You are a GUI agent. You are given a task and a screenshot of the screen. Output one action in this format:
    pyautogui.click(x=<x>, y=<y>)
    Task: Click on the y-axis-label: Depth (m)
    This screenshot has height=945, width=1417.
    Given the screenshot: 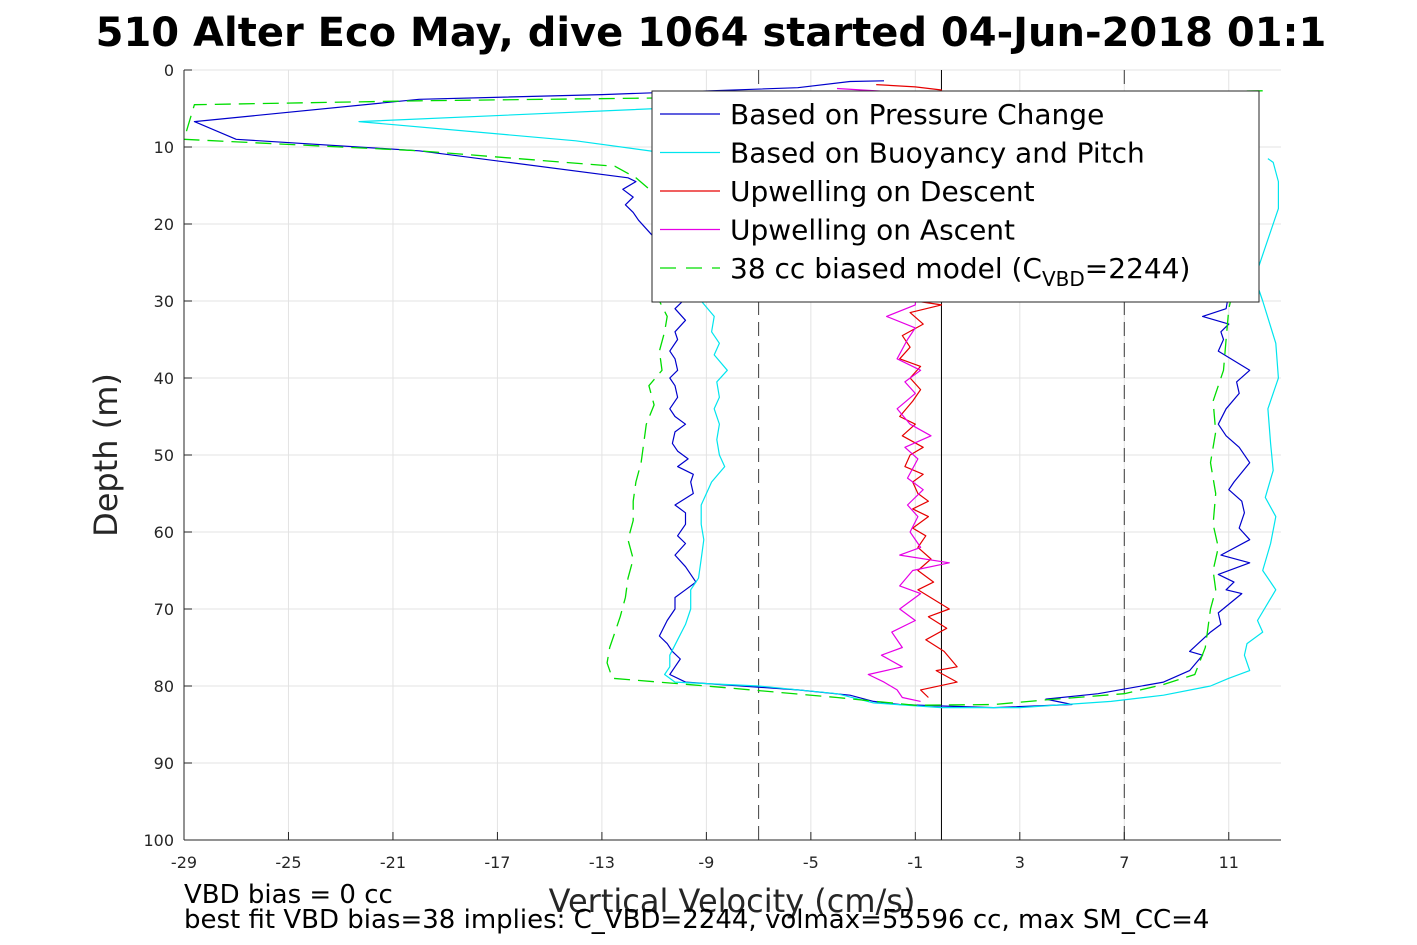 What is the action you would take?
    pyautogui.click(x=106, y=455)
    